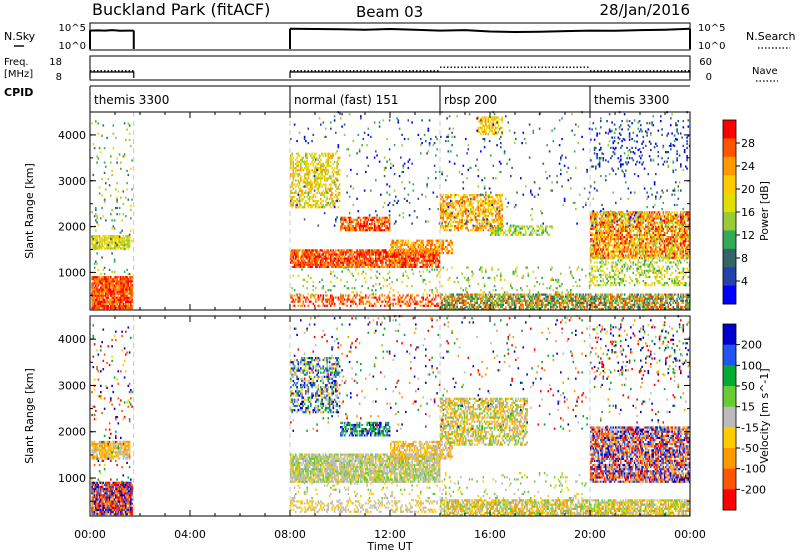 Image resolution: width=800 pixels, height=554 pixels. Describe the element at coordinates (711, 28) in the screenshot. I see `noise-right-tick-top: 10^5` at that location.